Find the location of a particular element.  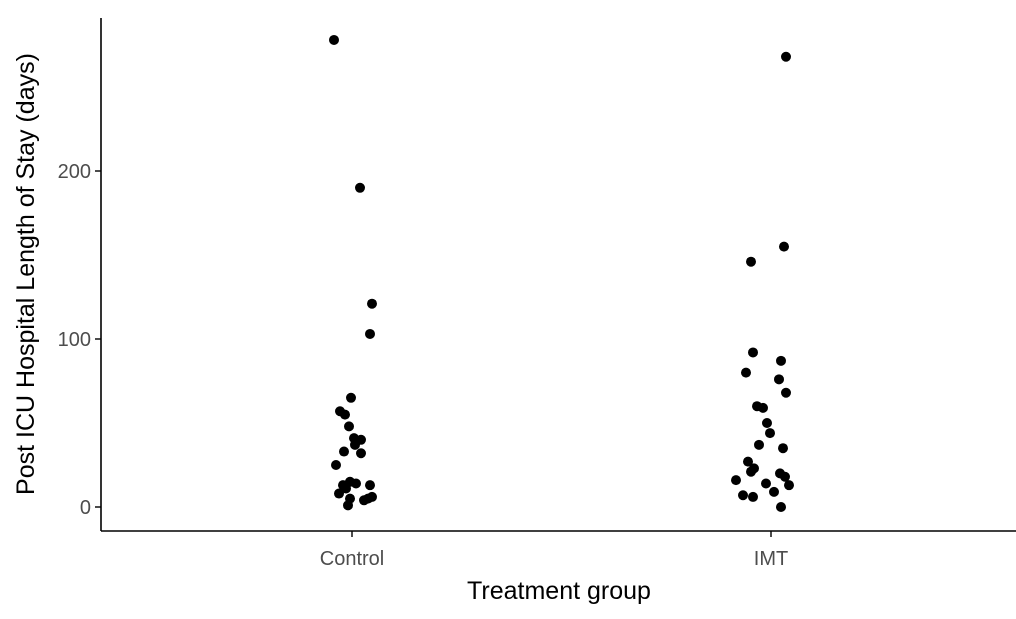

x-tick-label: Control is located at coordinates (352, 559).